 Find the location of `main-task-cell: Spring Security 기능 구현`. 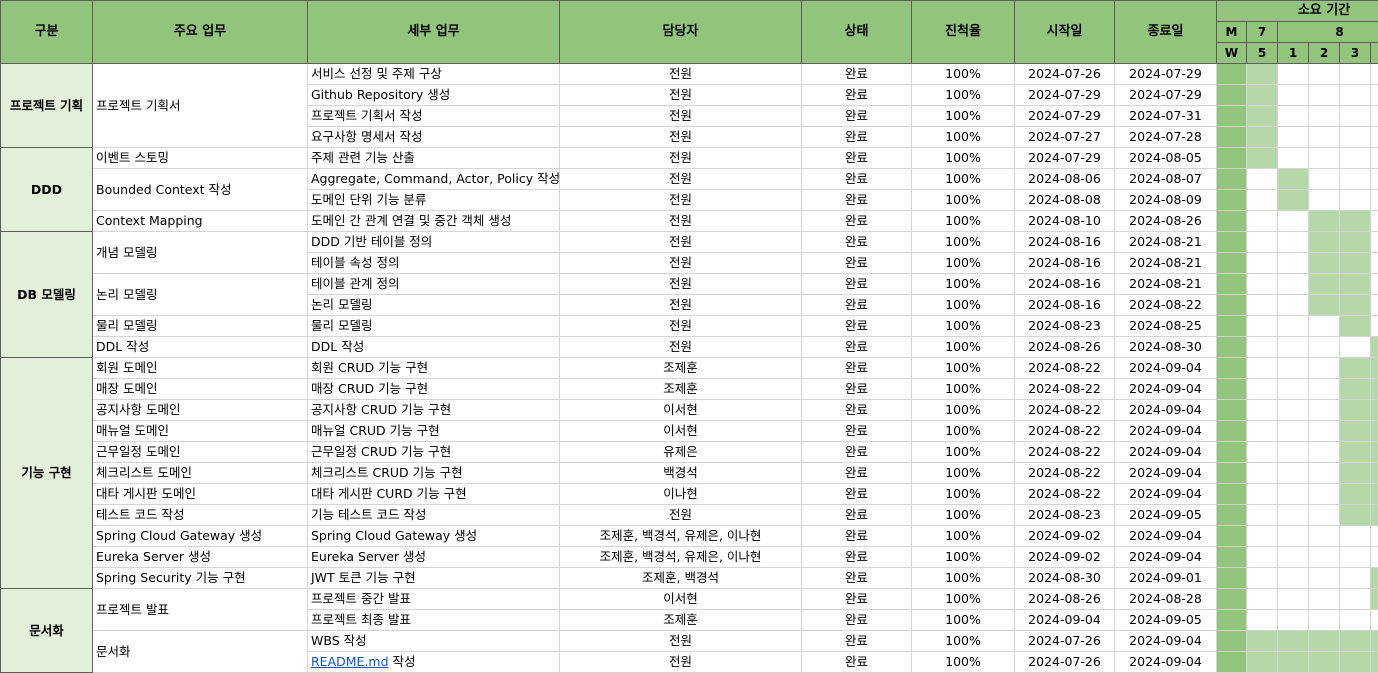

main-task-cell: Spring Security 기능 구현 is located at coordinates (200, 578).